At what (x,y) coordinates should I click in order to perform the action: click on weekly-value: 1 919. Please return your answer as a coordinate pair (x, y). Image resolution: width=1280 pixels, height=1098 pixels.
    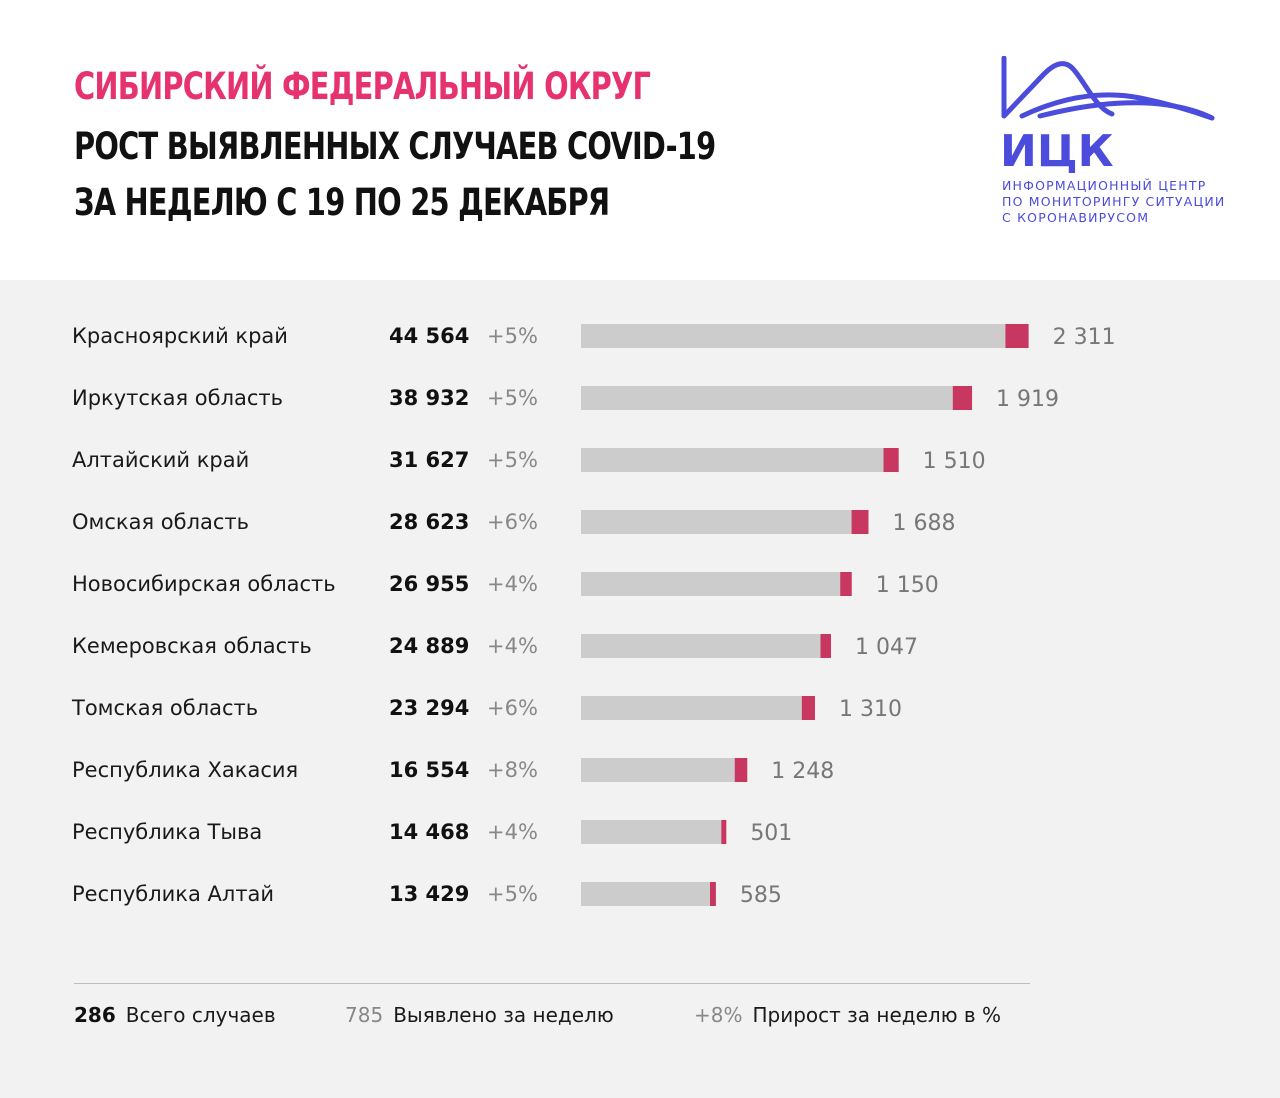
    Looking at the image, I should click on (1027, 399).